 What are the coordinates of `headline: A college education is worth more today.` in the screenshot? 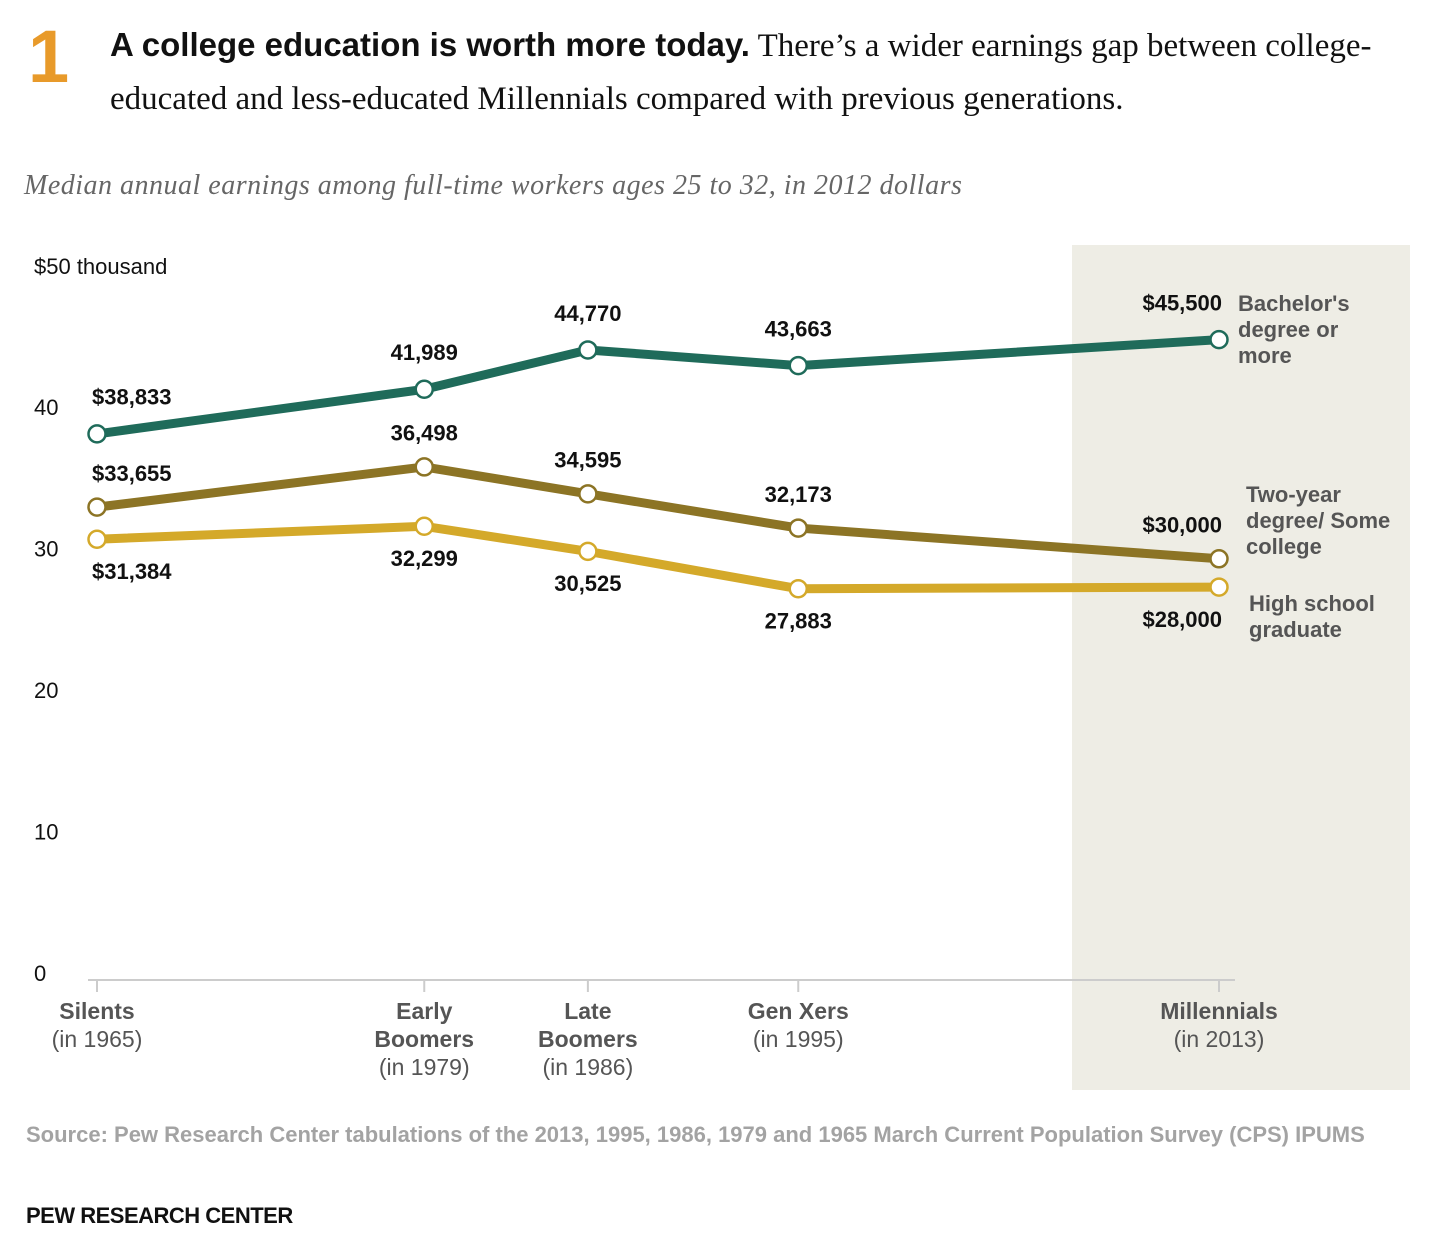 It's located at (430, 44).